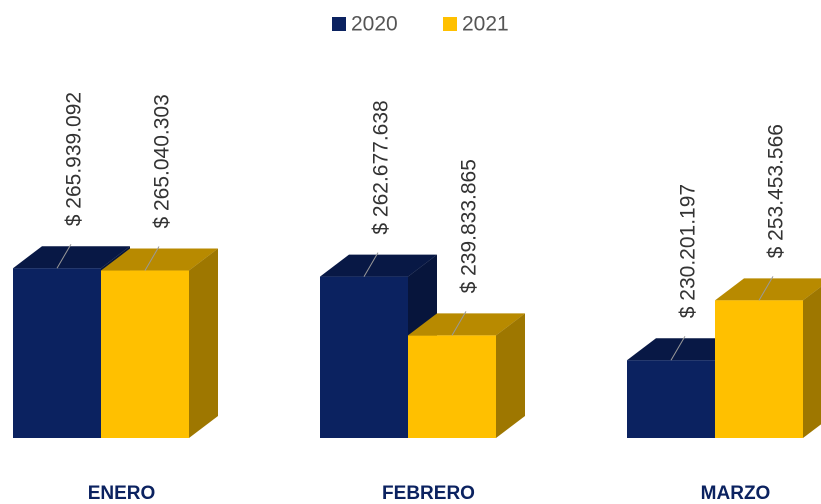  What do you see at coordinates (736, 493) in the screenshot?
I see `x-tick-label: MARZO` at bounding box center [736, 493].